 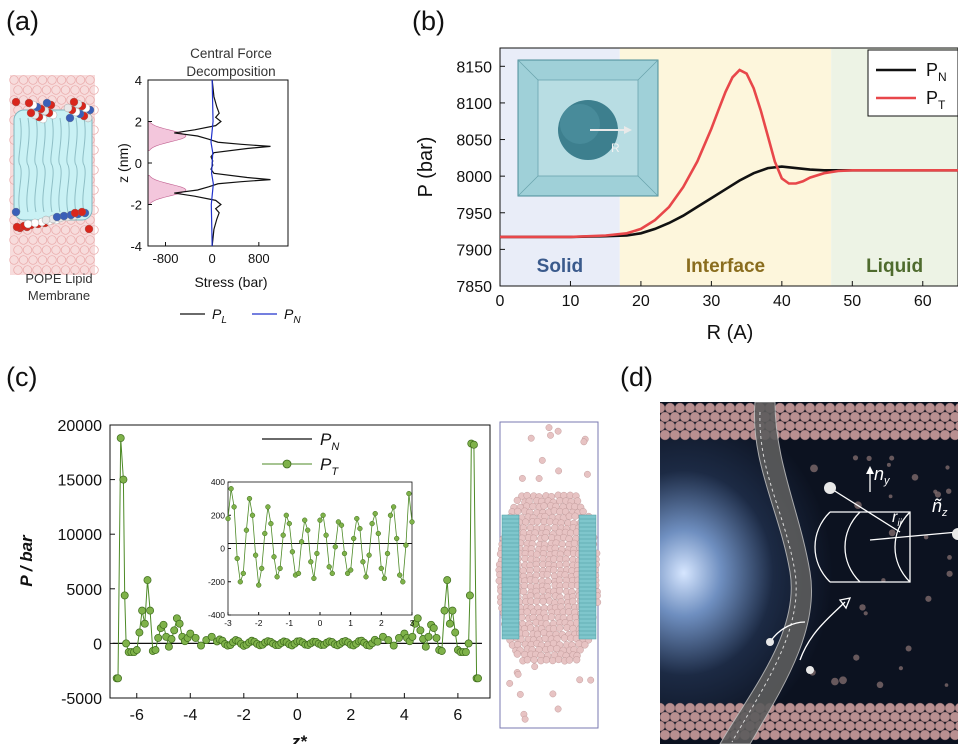 What do you see at coordinates (228, 623) in the screenshot?
I see `panel-c-inset-xtick-label: -3` at bounding box center [228, 623].